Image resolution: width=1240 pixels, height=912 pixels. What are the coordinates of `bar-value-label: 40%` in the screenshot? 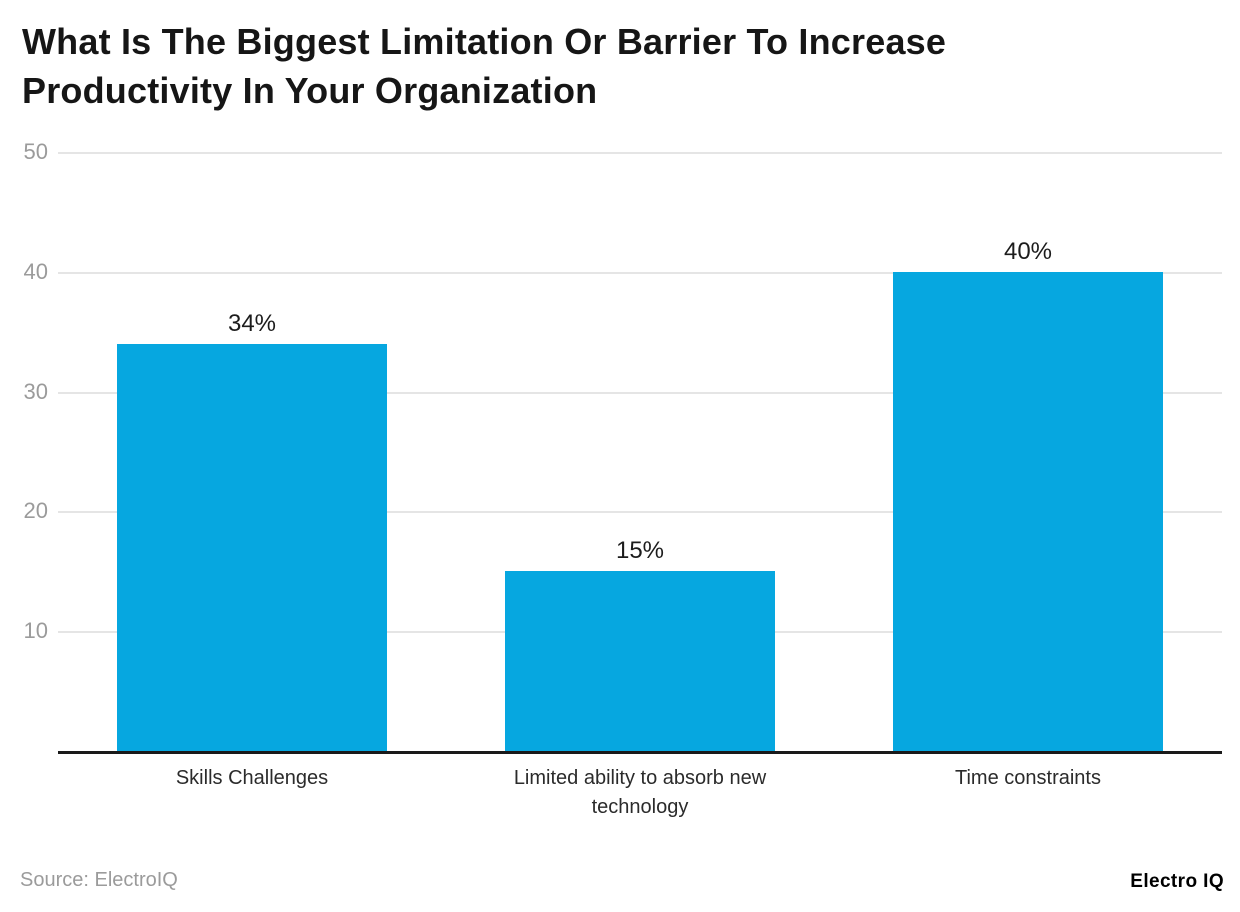 It's located at (1028, 251).